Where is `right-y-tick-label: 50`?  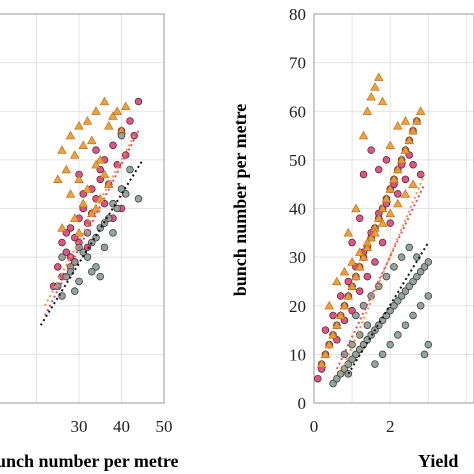
right-y-tick-label: 50 is located at coordinates (297, 160).